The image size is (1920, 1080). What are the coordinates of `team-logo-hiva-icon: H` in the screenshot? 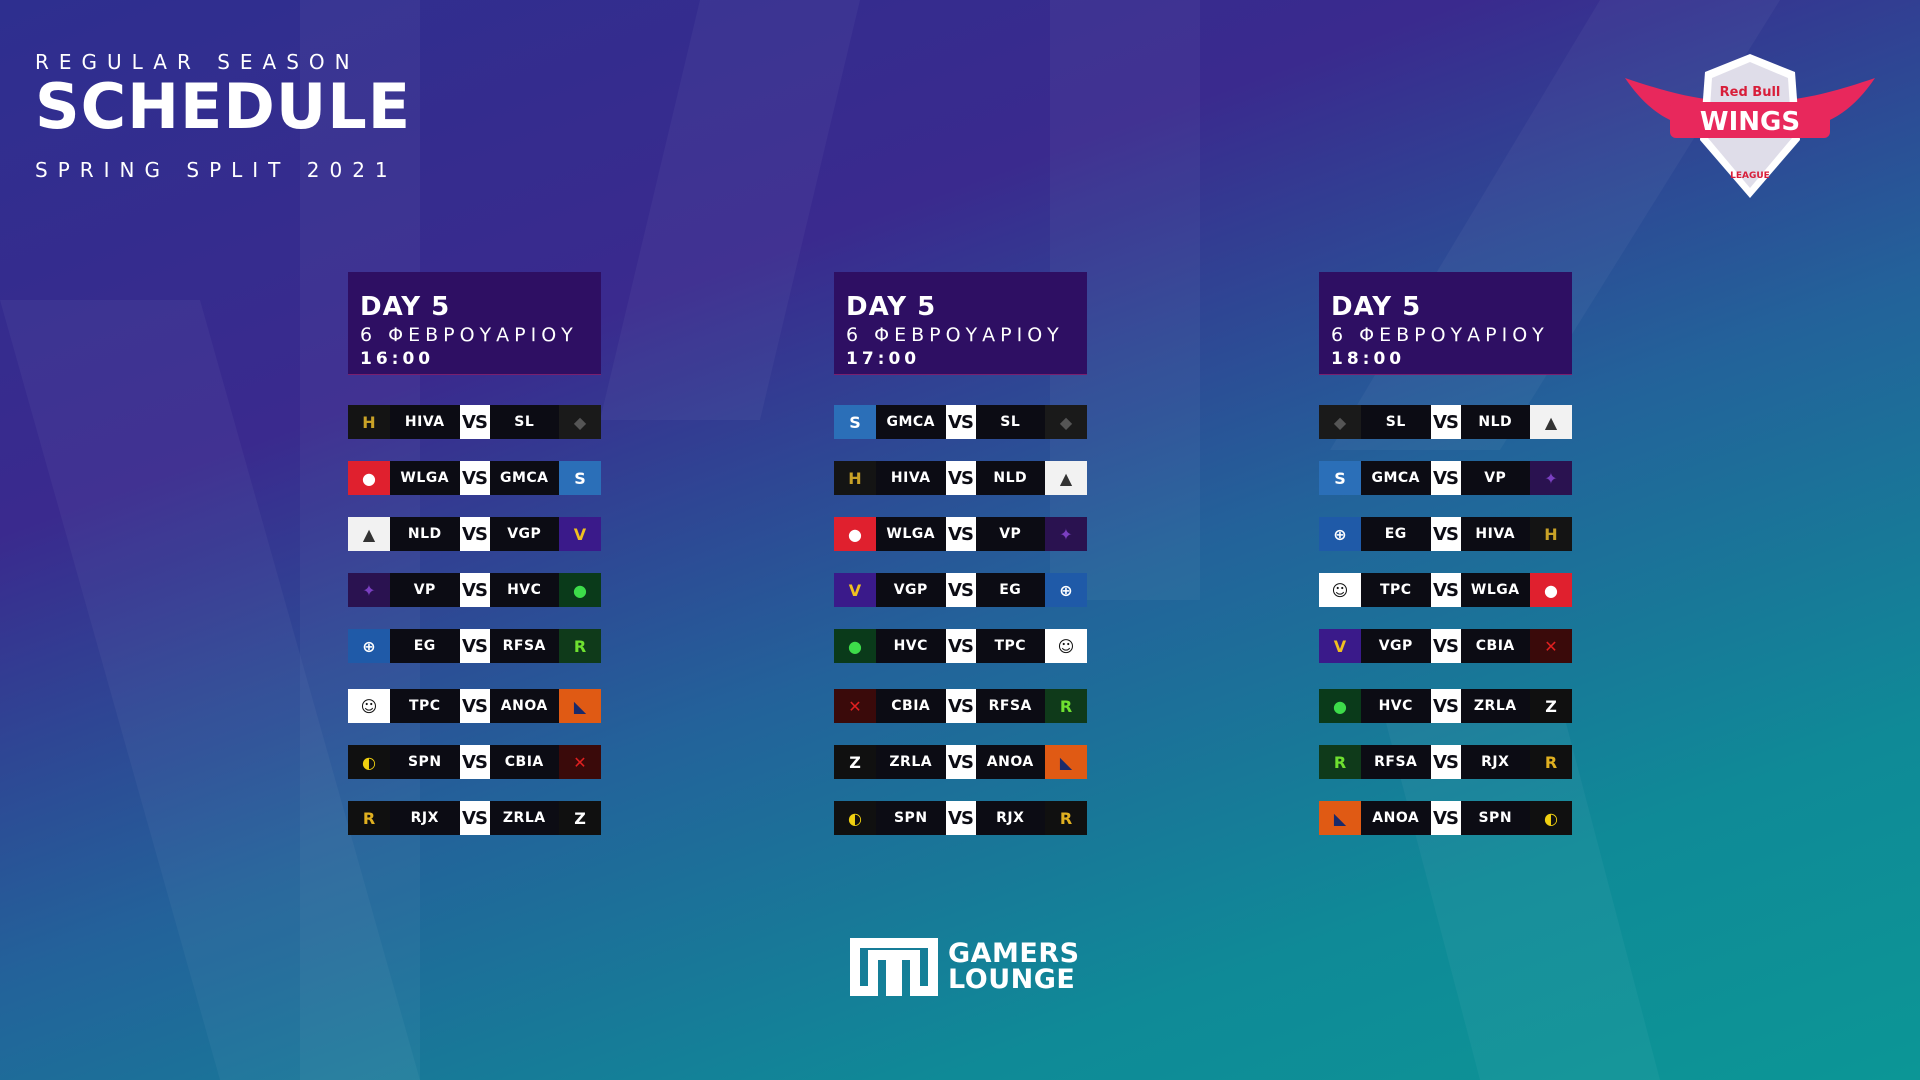 It's located at (369, 422).